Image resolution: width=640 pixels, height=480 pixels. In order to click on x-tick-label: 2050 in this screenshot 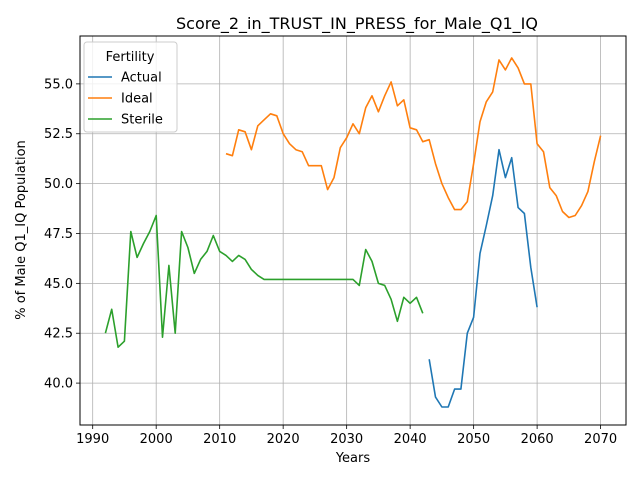, I will do `click(473, 439)`.